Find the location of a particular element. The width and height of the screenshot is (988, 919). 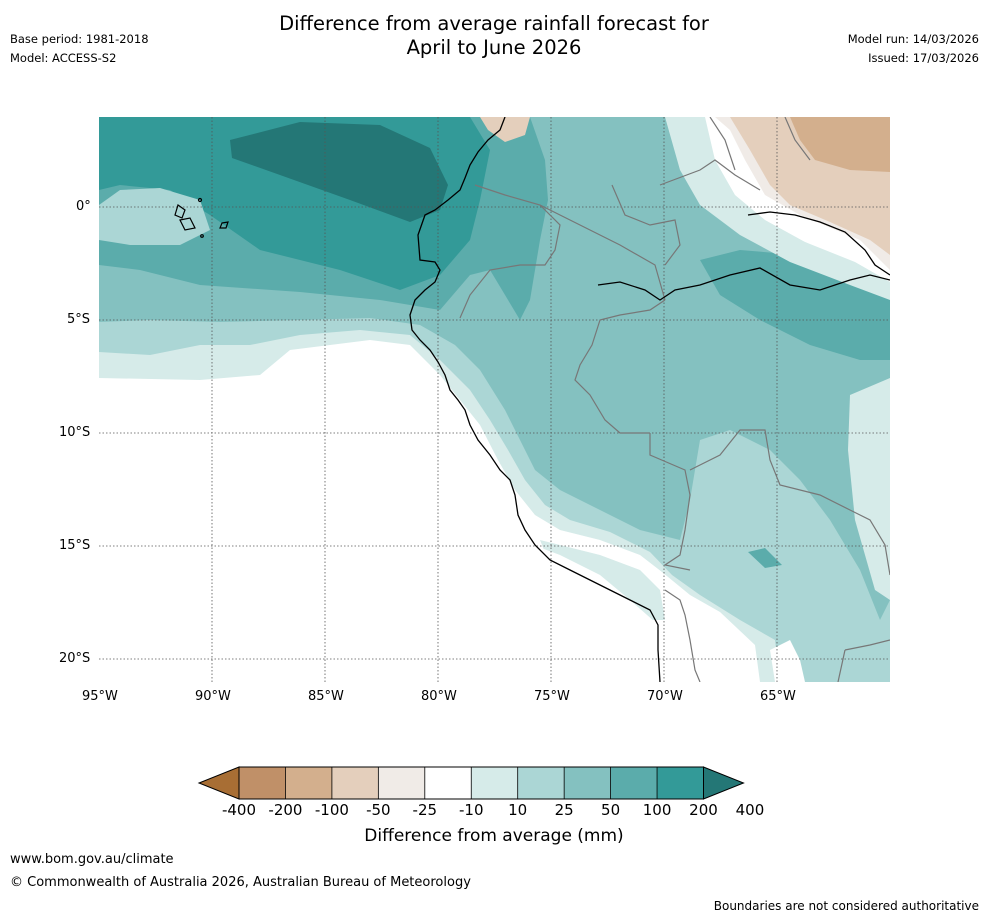

contour-neg50-neg100 is located at coordinates (840, 144).